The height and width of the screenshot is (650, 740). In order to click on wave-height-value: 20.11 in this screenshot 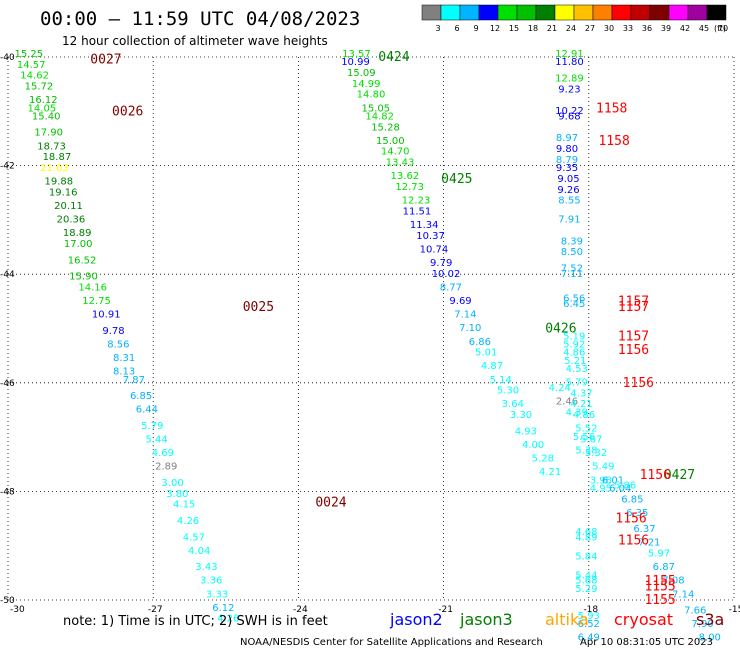, I will do `click(68, 206)`.